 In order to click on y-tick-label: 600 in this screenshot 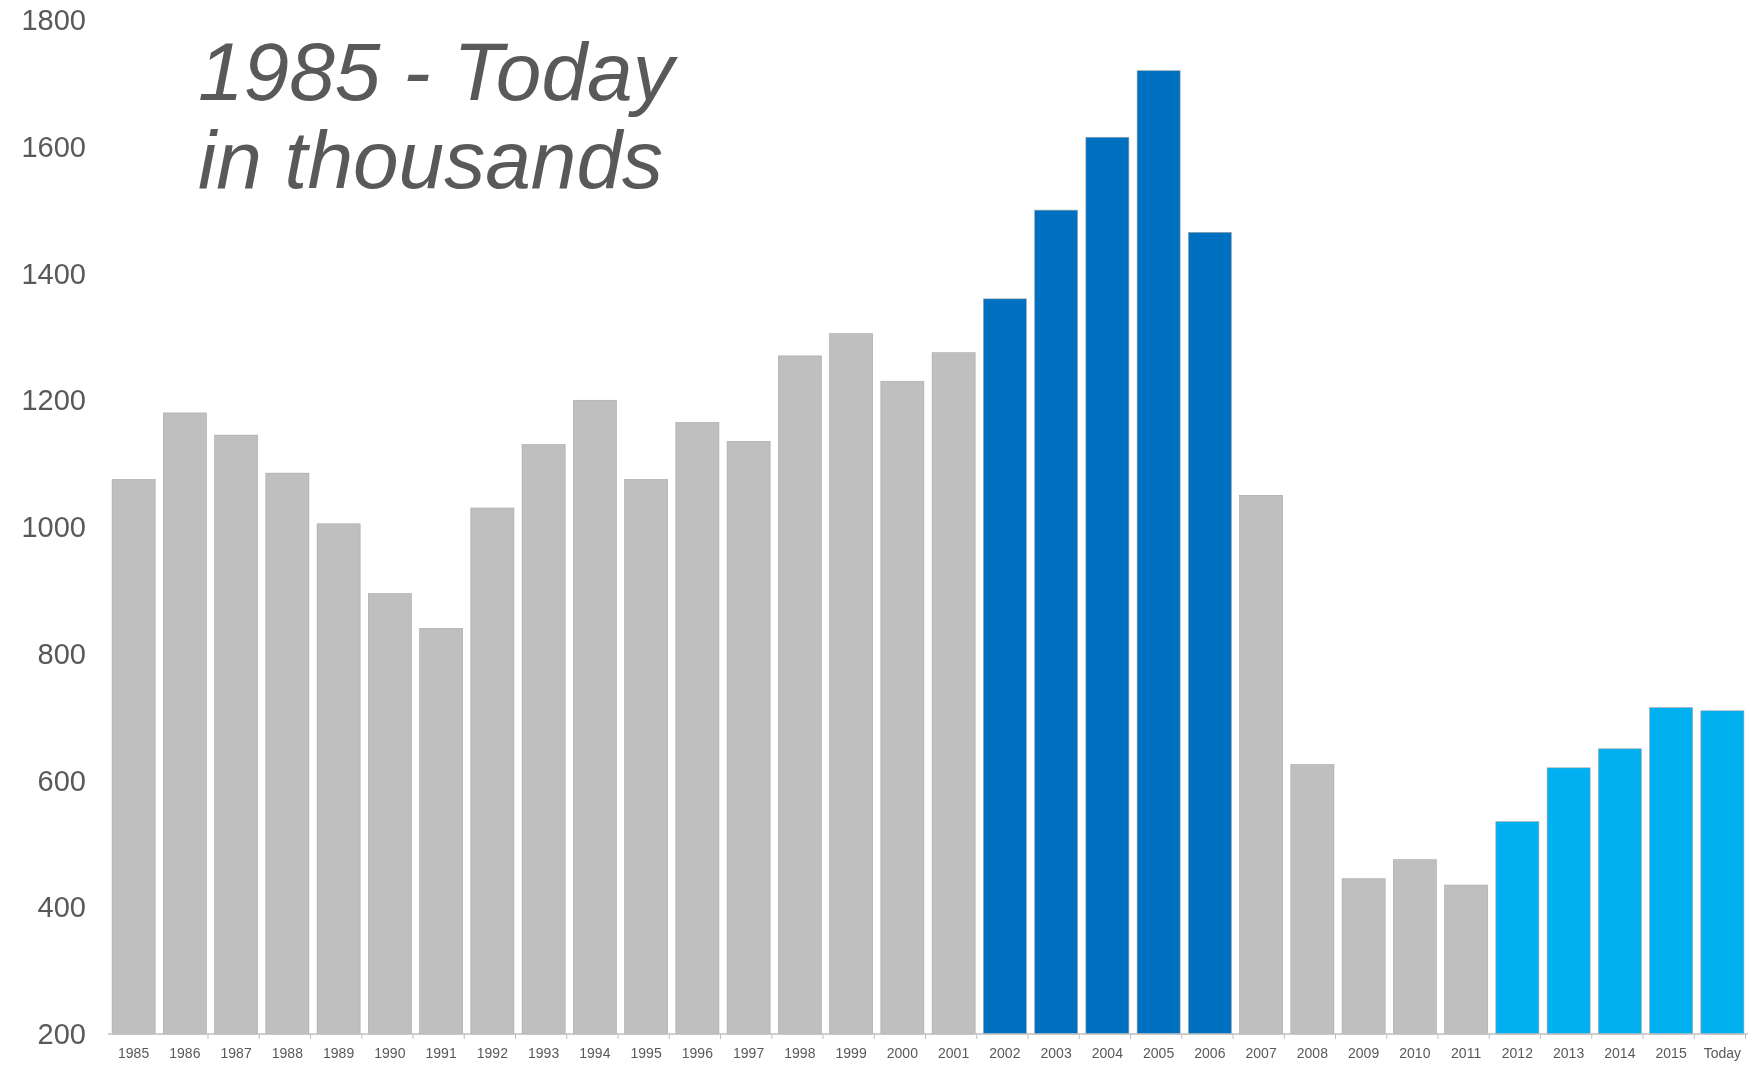, I will do `click(61, 780)`.